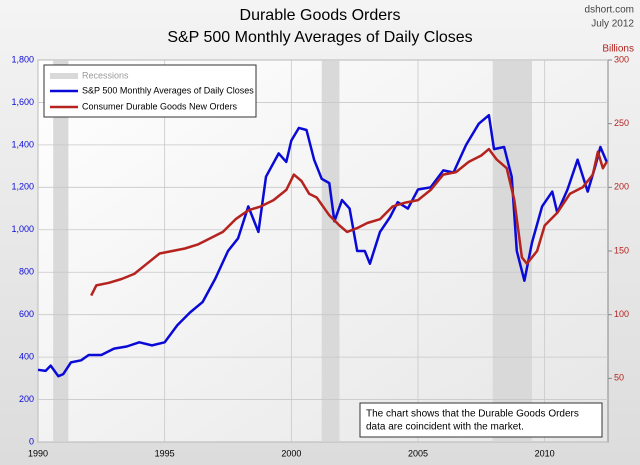 Image resolution: width=640 pixels, height=465 pixels. I want to click on y-tick-label: 1,000, so click(22, 229).